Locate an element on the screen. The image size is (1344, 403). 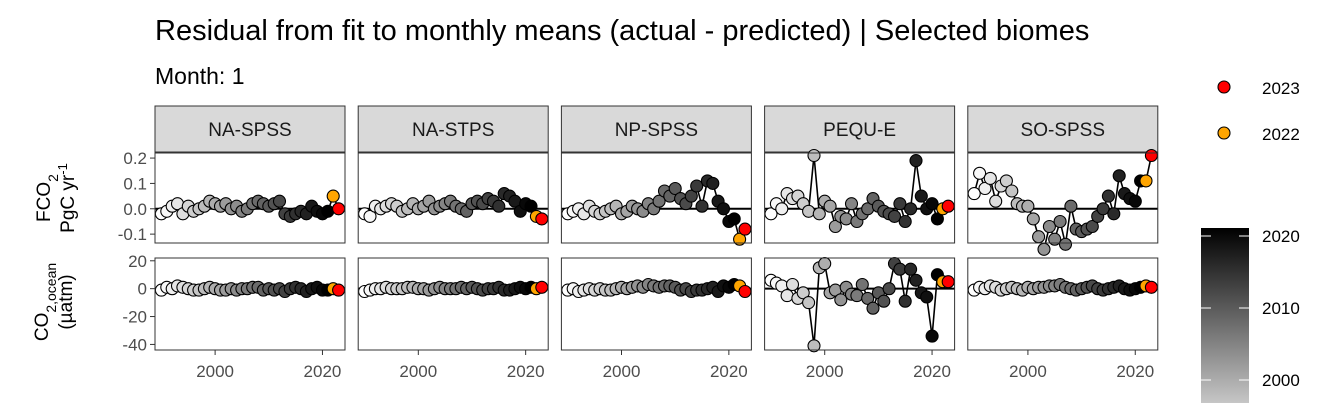
y-axis-title-main: FCO2 is located at coordinates (47, 198).